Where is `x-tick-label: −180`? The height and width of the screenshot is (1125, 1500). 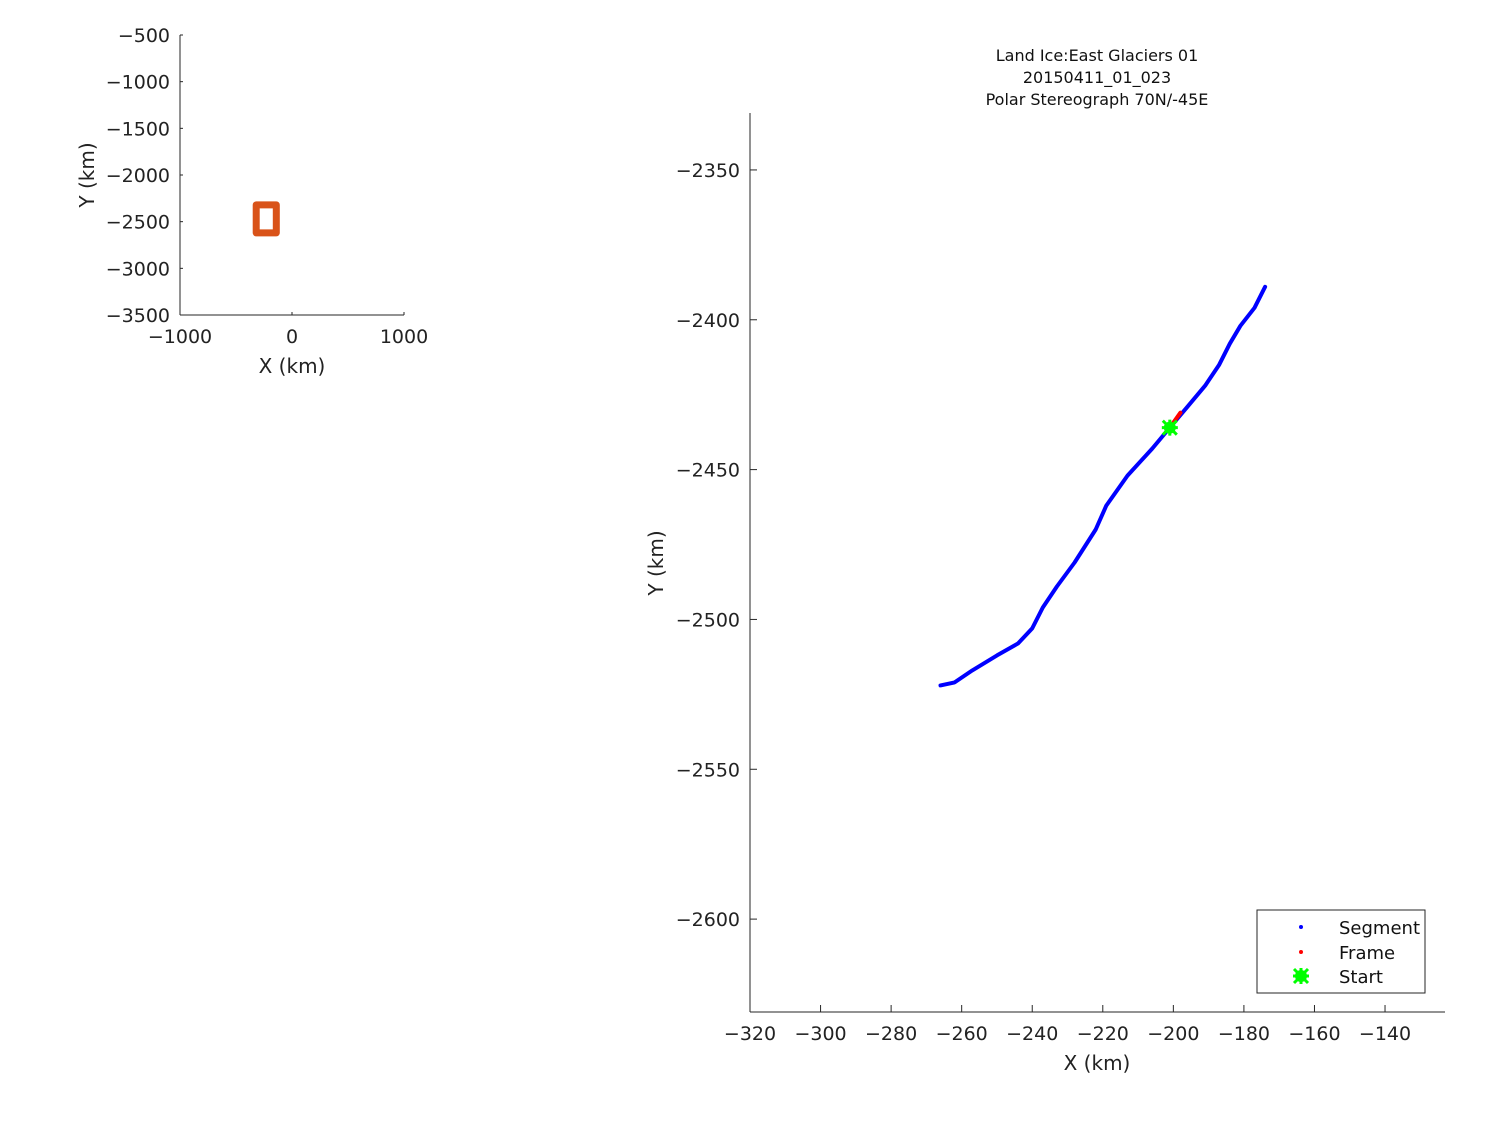 x-tick-label: −180 is located at coordinates (1244, 1034).